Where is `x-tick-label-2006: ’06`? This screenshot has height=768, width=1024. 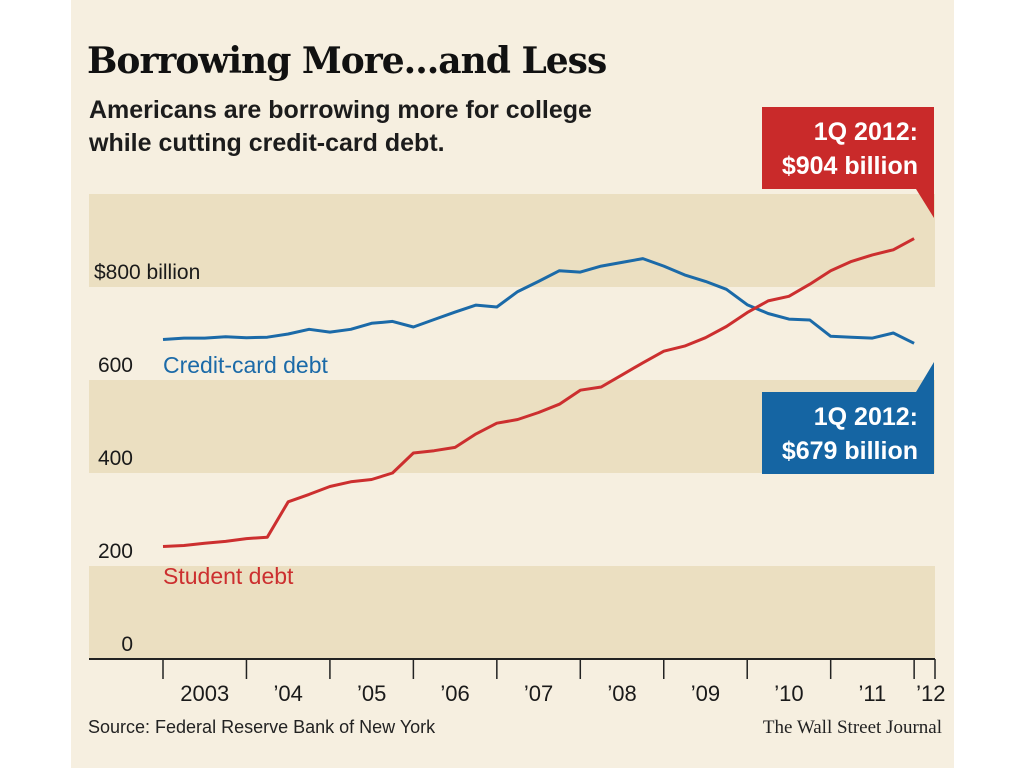
x-tick-label-2006: ’06 is located at coordinates (454, 693).